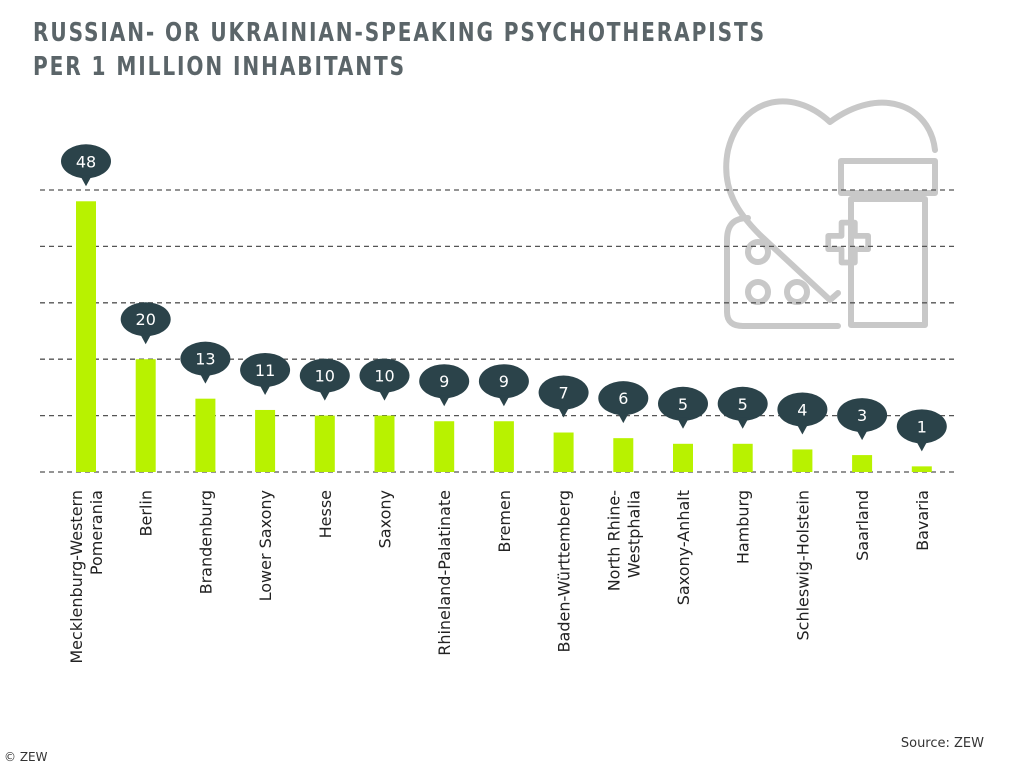  I want to click on data-label: 3, so click(862, 415).